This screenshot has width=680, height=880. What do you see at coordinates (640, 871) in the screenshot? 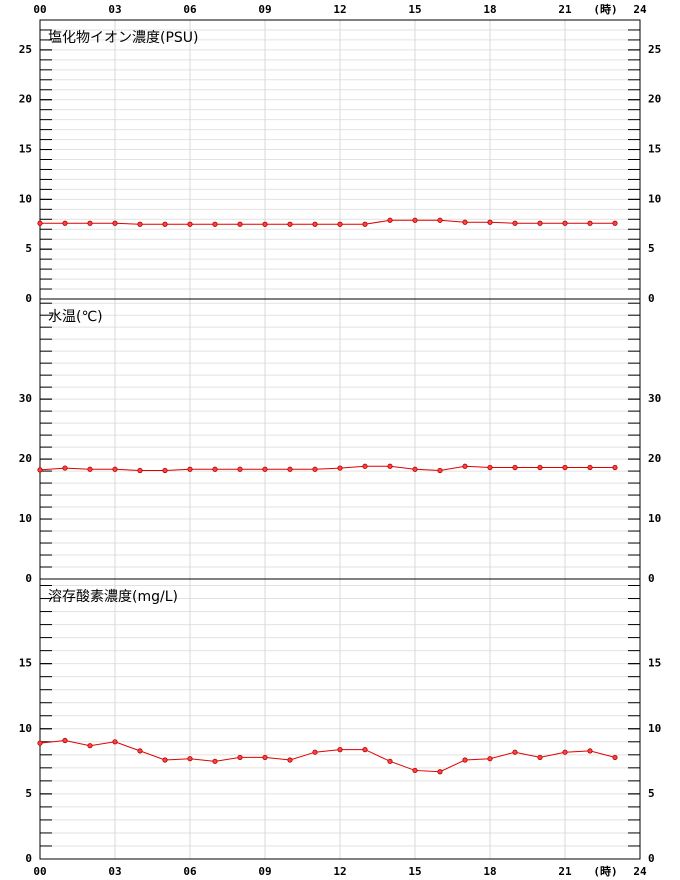
I see `x-tick-label-bottom: 24` at bounding box center [640, 871].